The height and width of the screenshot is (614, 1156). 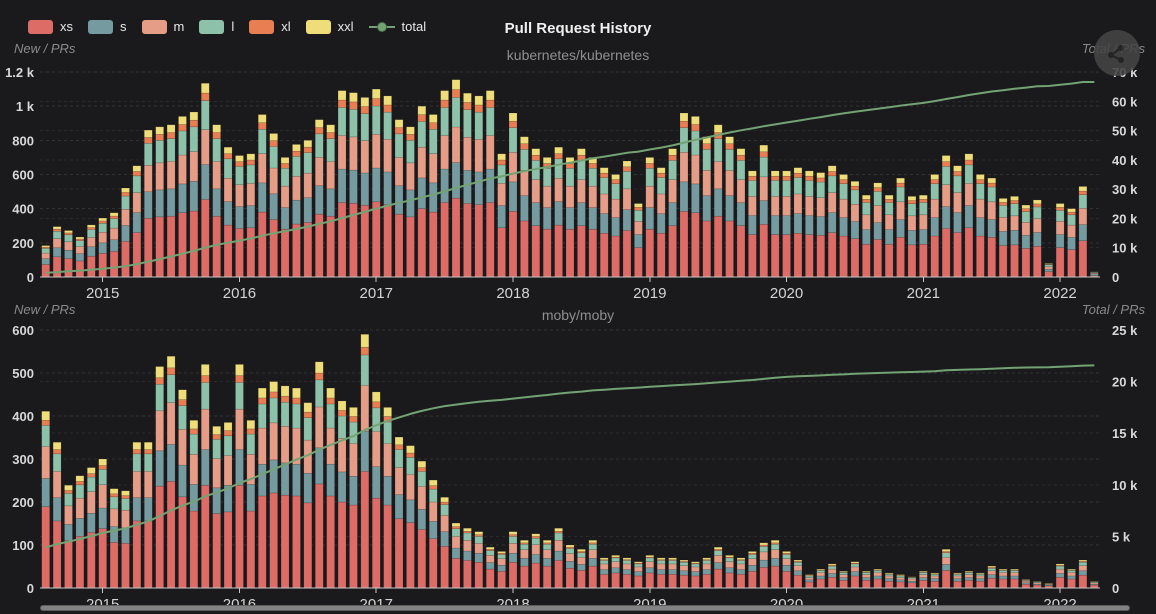 I want to click on legend-item-xl: xl, so click(x=270, y=26).